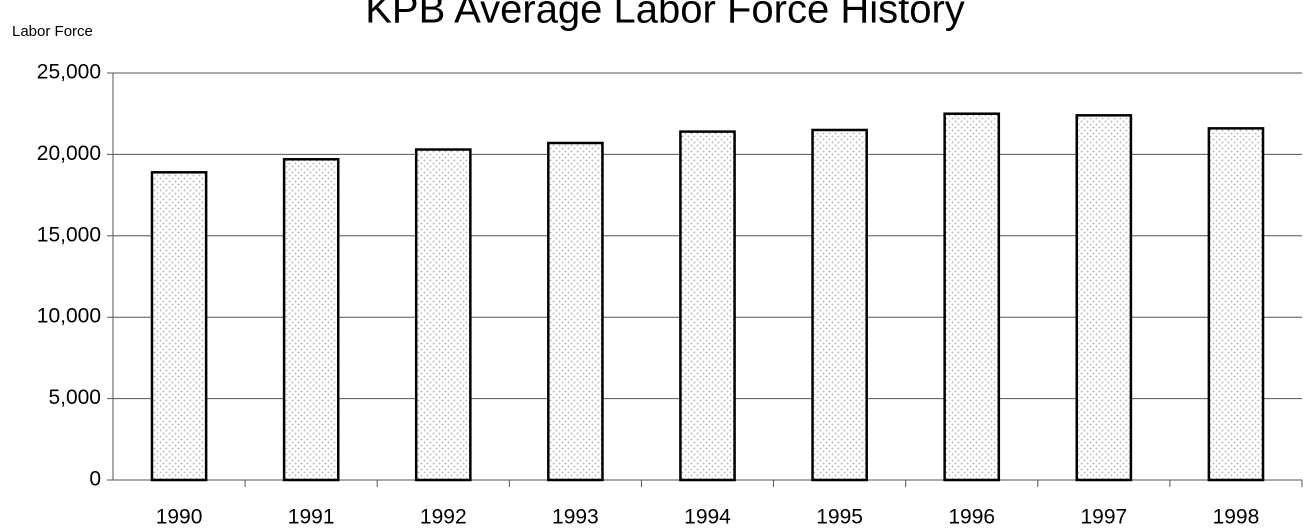 The image size is (1303, 531). Describe the element at coordinates (69, 234) in the screenshot. I see `y-tick-label: 15,000` at that location.